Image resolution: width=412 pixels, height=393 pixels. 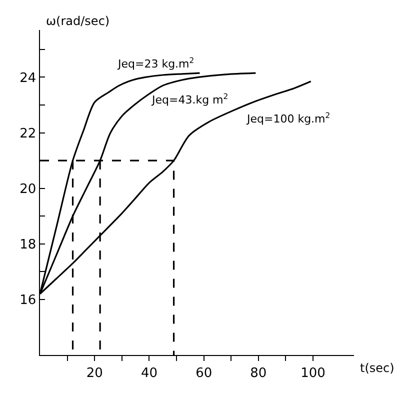 What do you see at coordinates (28, 244) in the screenshot?
I see `y-tick-label: 18` at bounding box center [28, 244].